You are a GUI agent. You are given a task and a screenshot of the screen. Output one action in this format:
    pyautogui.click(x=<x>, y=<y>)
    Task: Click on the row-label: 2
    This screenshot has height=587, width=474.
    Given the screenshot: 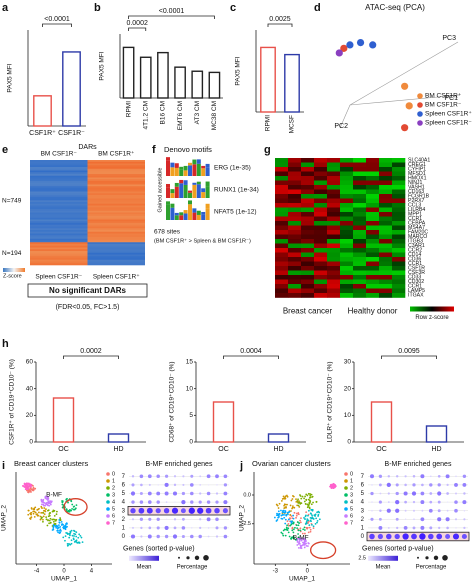 What is the action you would take?
    pyautogui.click(x=363, y=520)
    